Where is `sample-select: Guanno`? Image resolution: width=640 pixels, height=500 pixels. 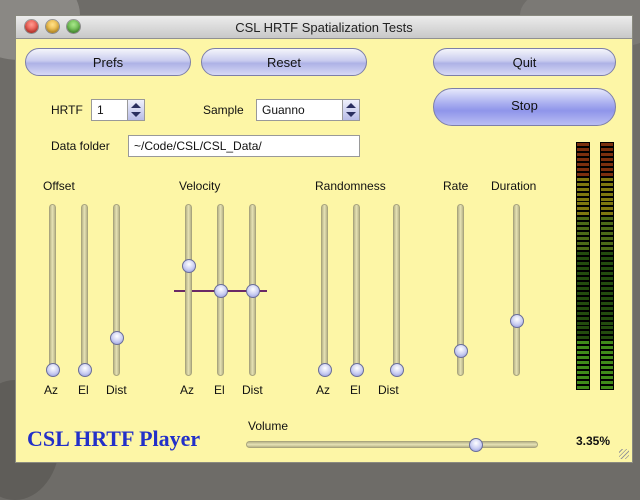
sample-select: Guanno is located at coordinates (308, 110).